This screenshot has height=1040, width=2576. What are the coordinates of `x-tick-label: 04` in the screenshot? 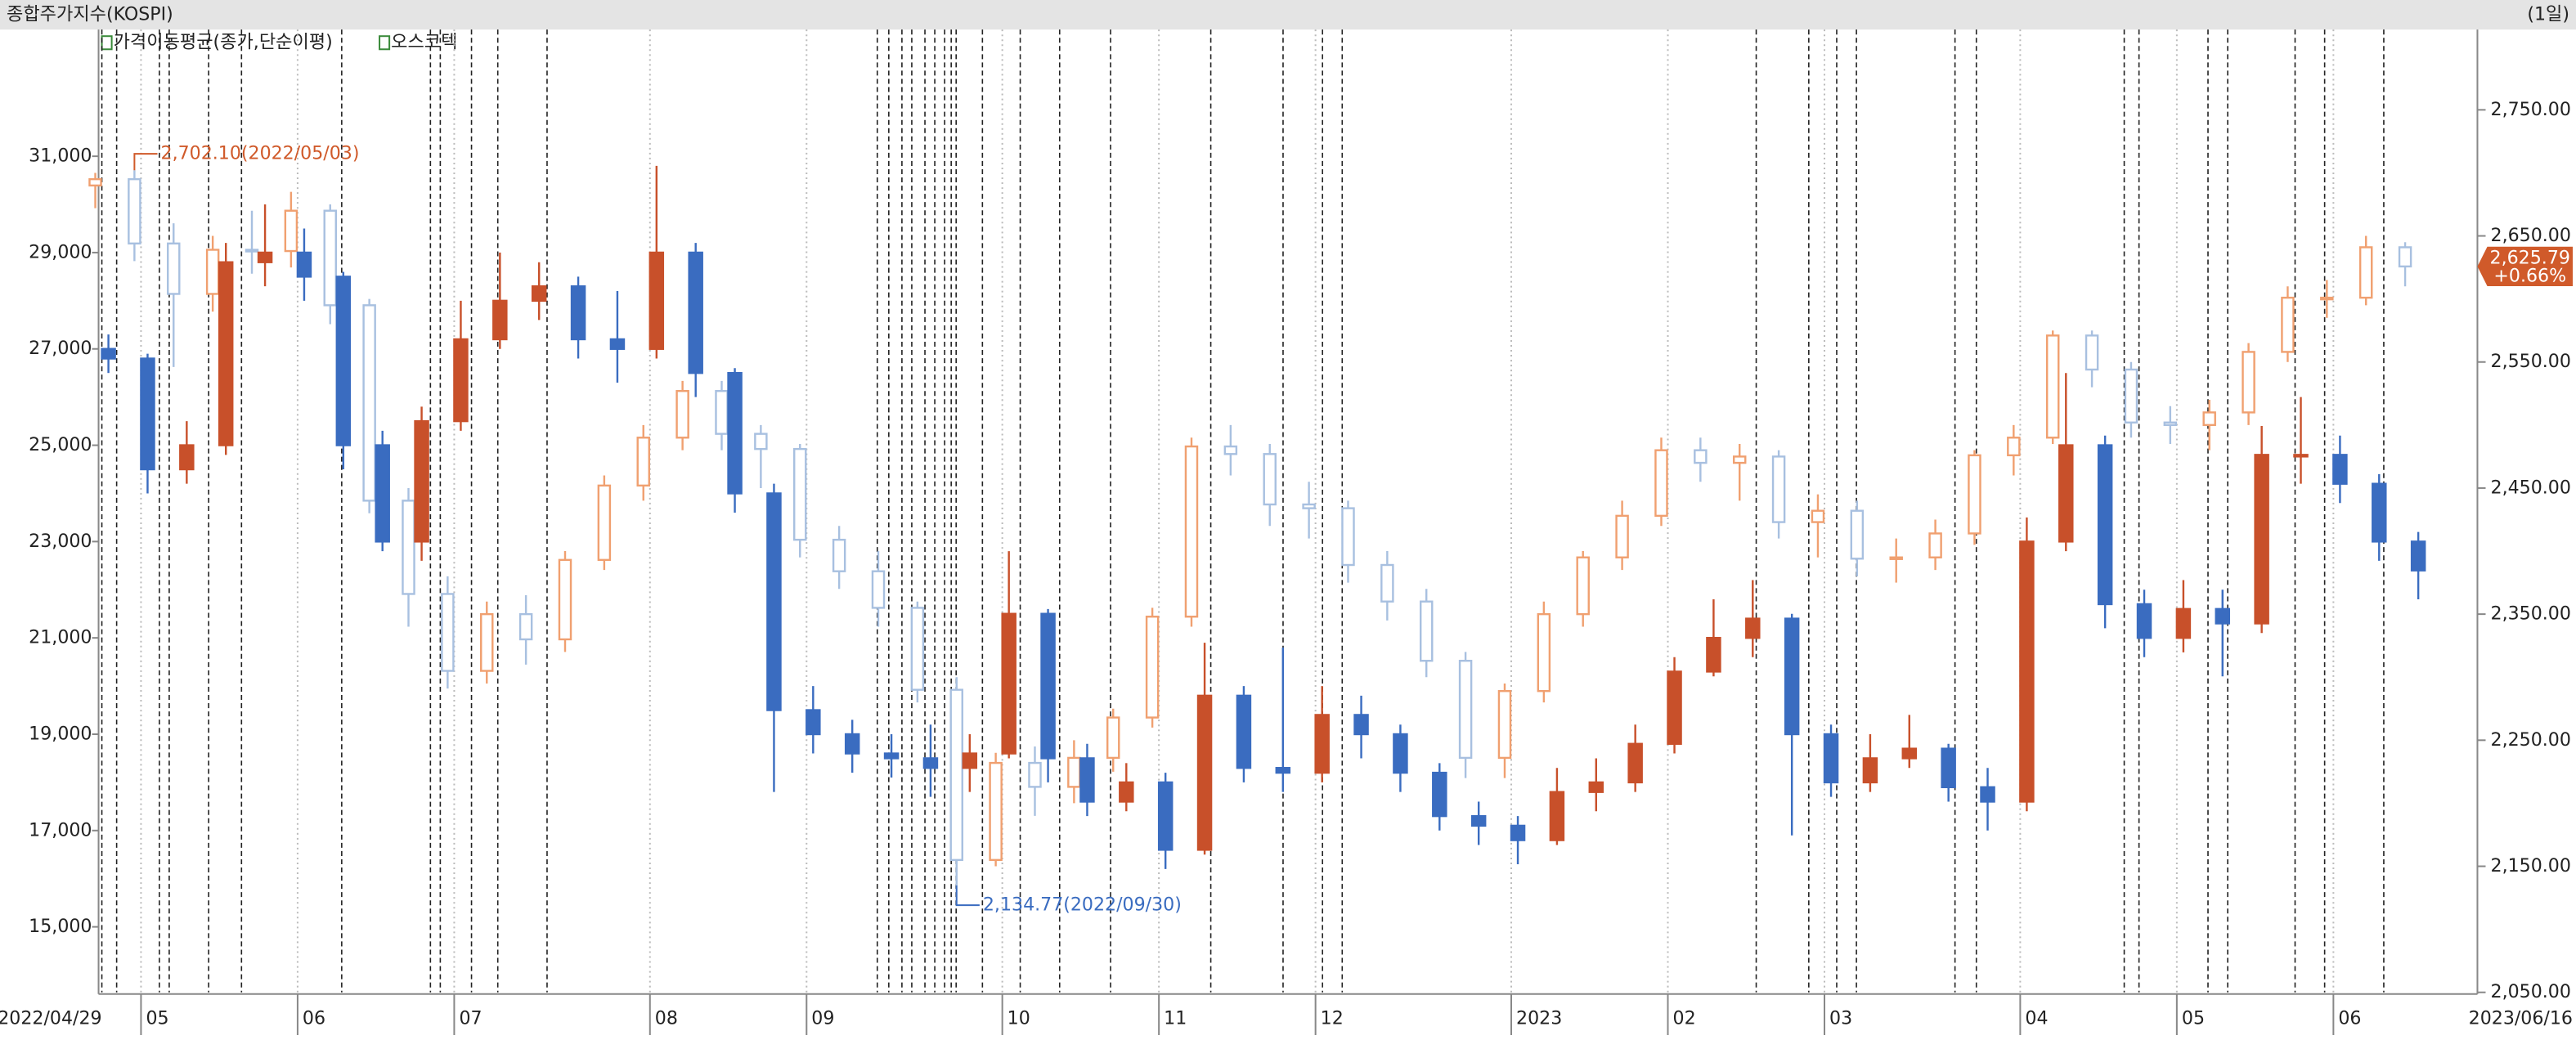 It's located at (2036, 1018).